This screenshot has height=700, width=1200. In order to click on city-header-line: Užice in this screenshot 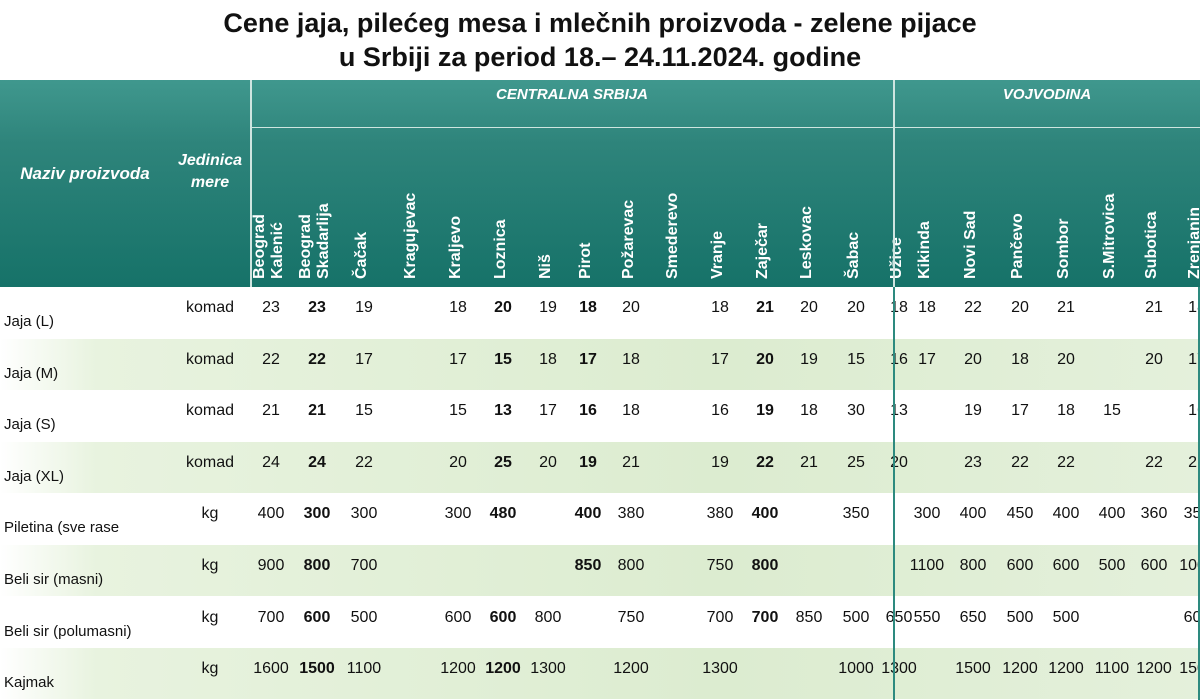, I will do `click(896, 258)`.